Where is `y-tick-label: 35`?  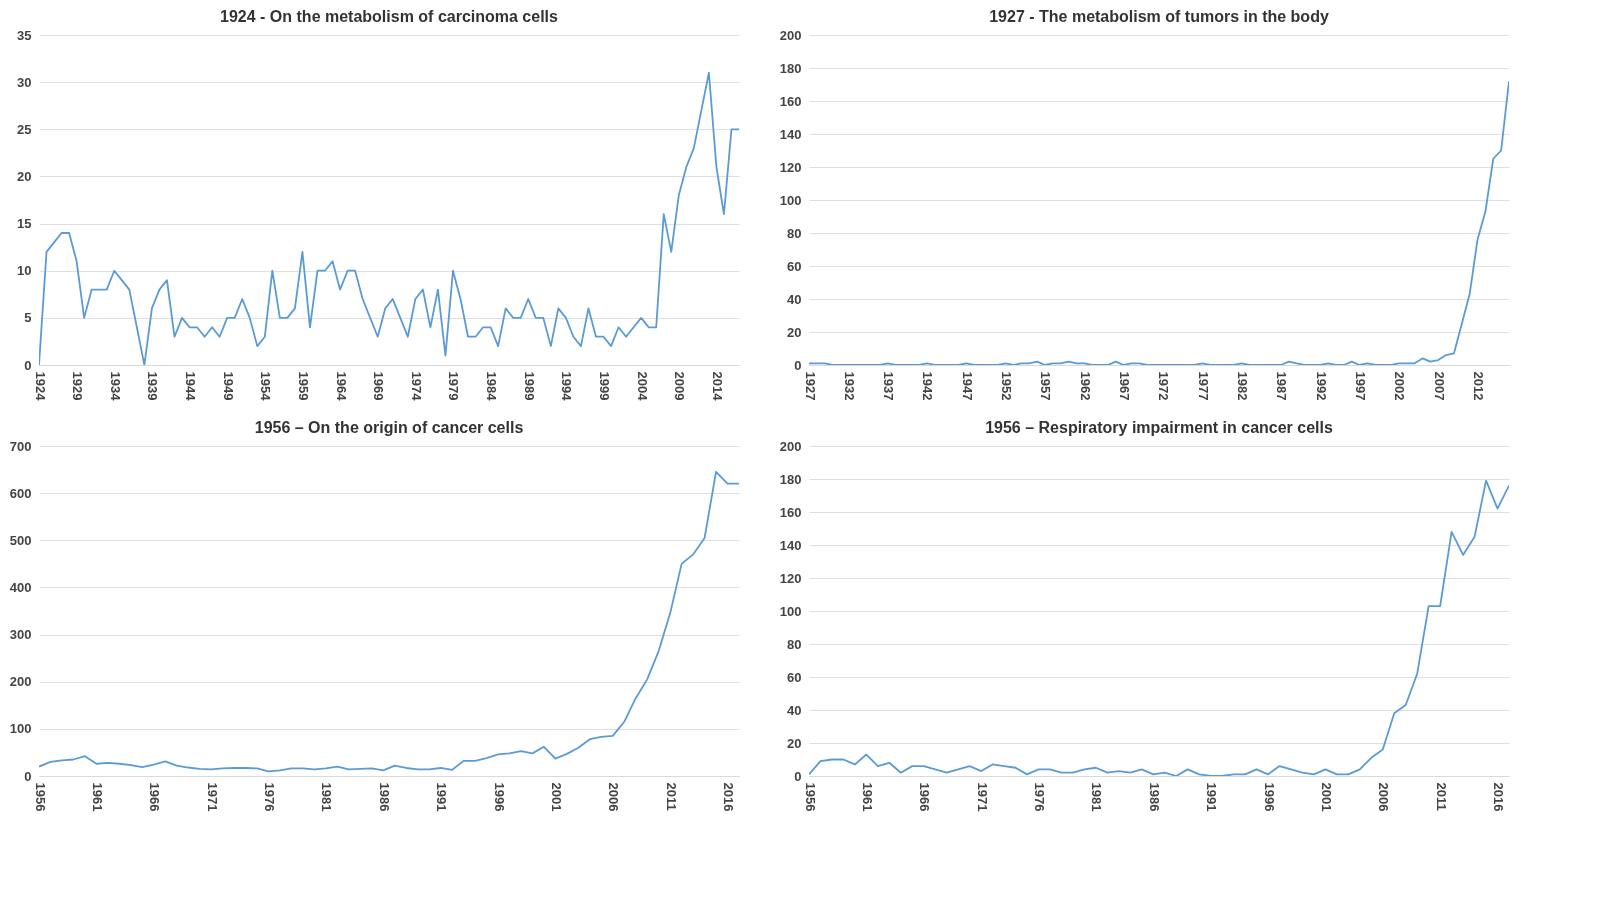 y-tick-label: 35 is located at coordinates (24, 35).